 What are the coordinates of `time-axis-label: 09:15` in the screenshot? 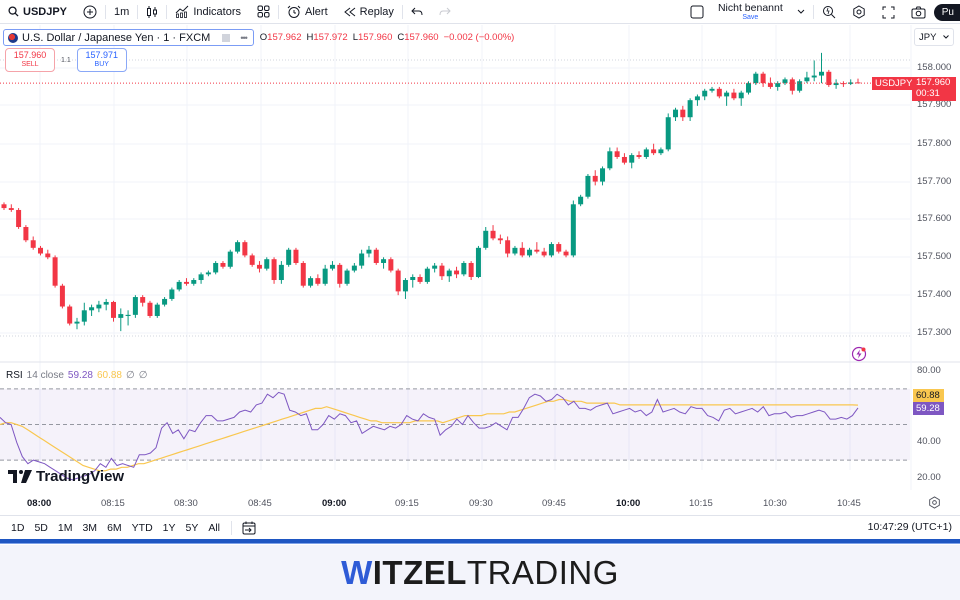 It's located at (407, 503).